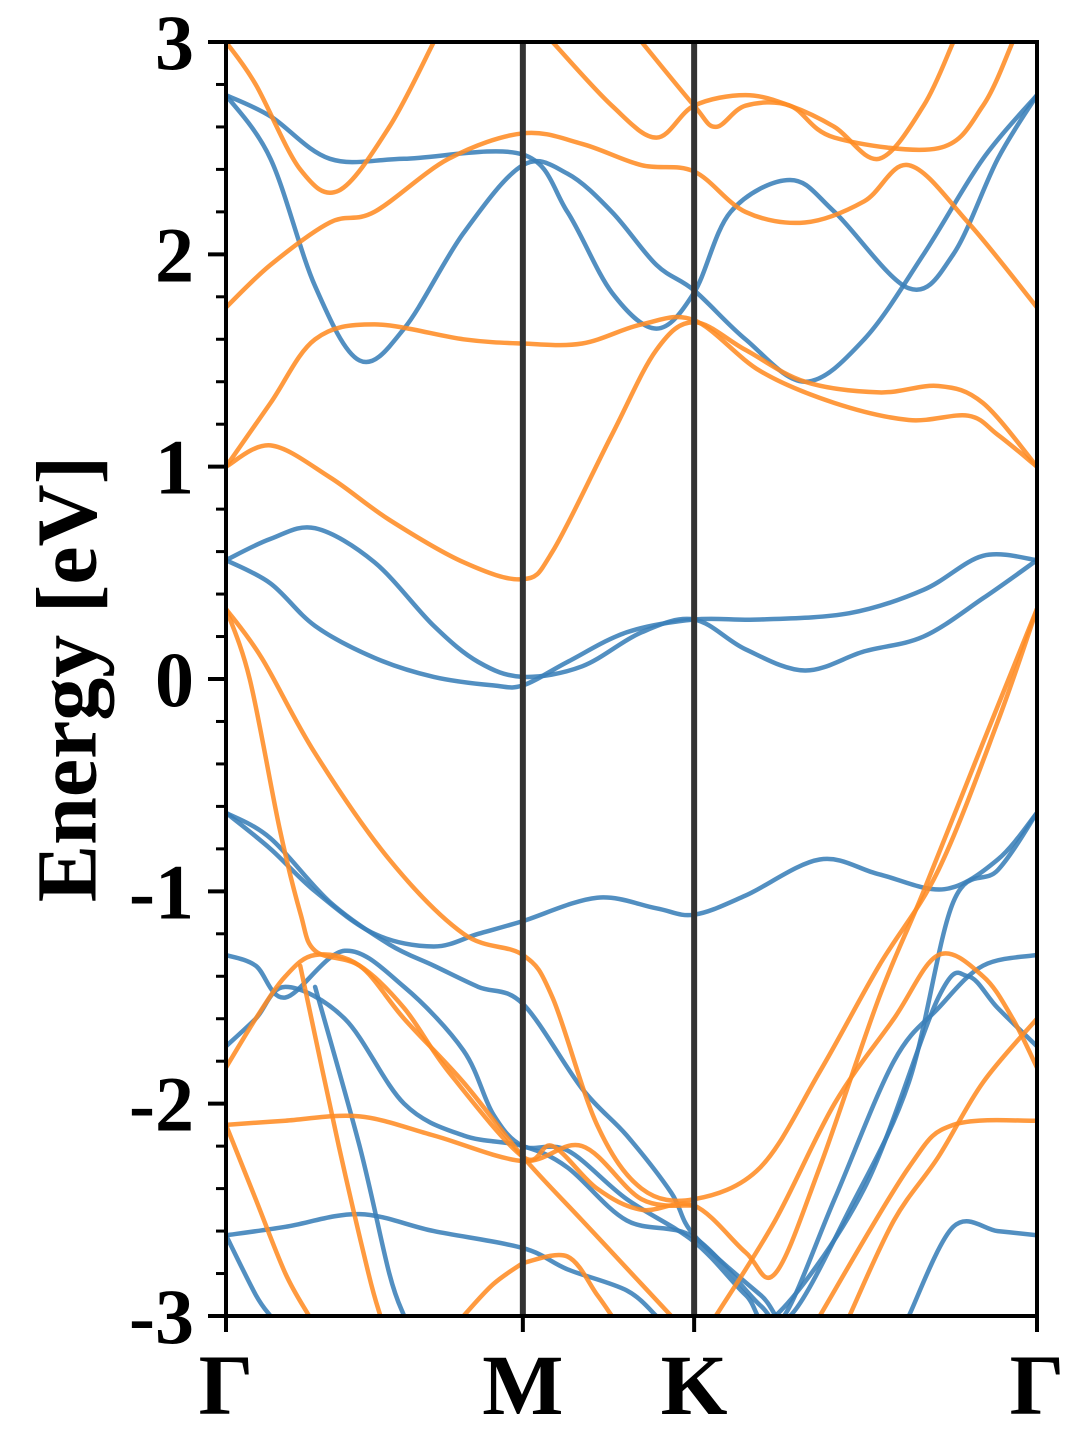  What do you see at coordinates (161, 1316) in the screenshot?
I see `y-tick-label: -3` at bounding box center [161, 1316].